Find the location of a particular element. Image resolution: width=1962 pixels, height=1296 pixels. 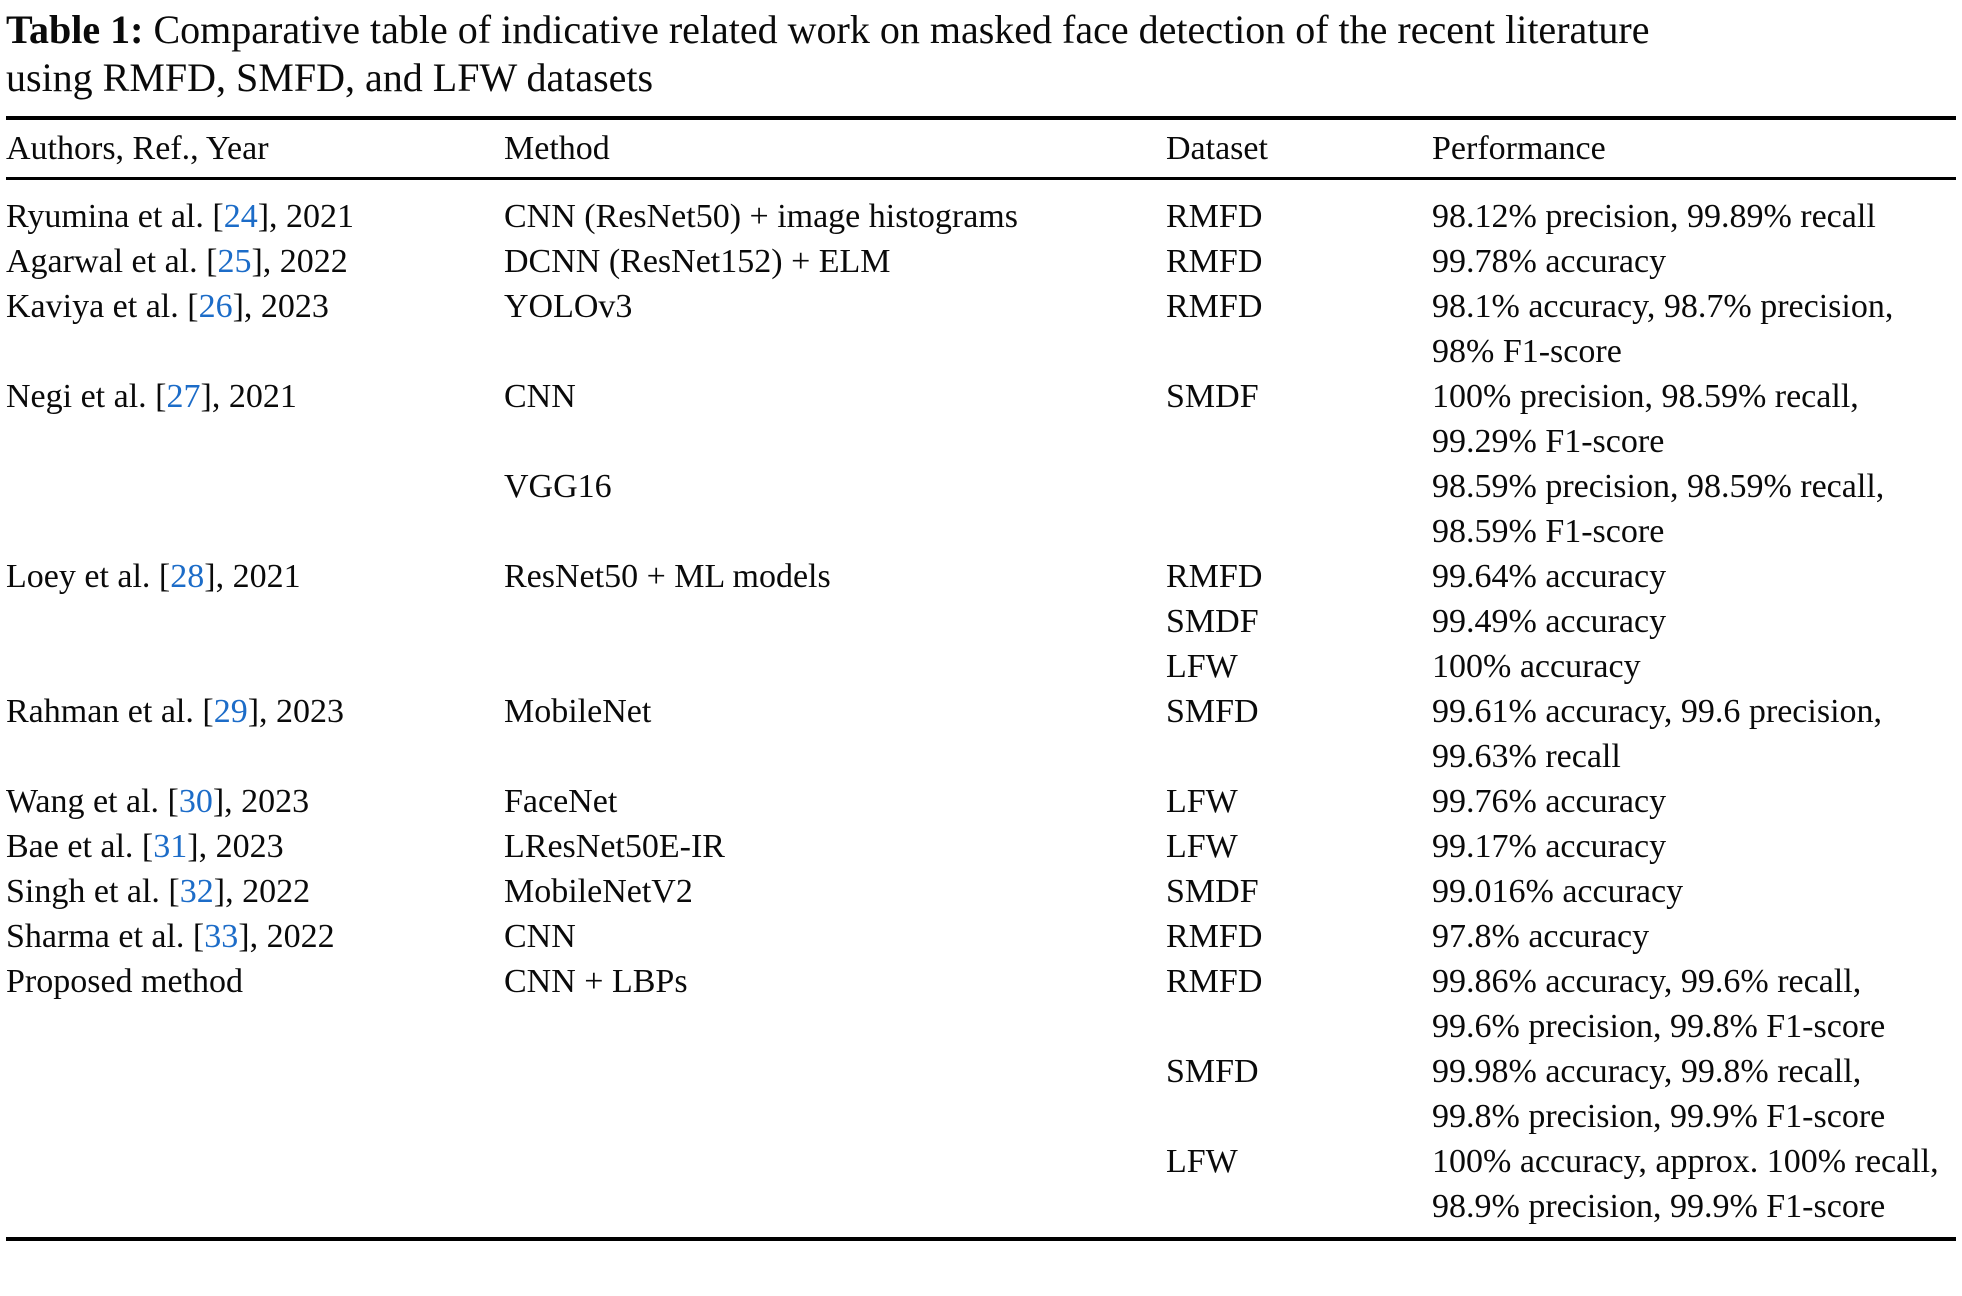

author-cell: Ryumina et al. [24], 2021 is located at coordinates (255, 216).